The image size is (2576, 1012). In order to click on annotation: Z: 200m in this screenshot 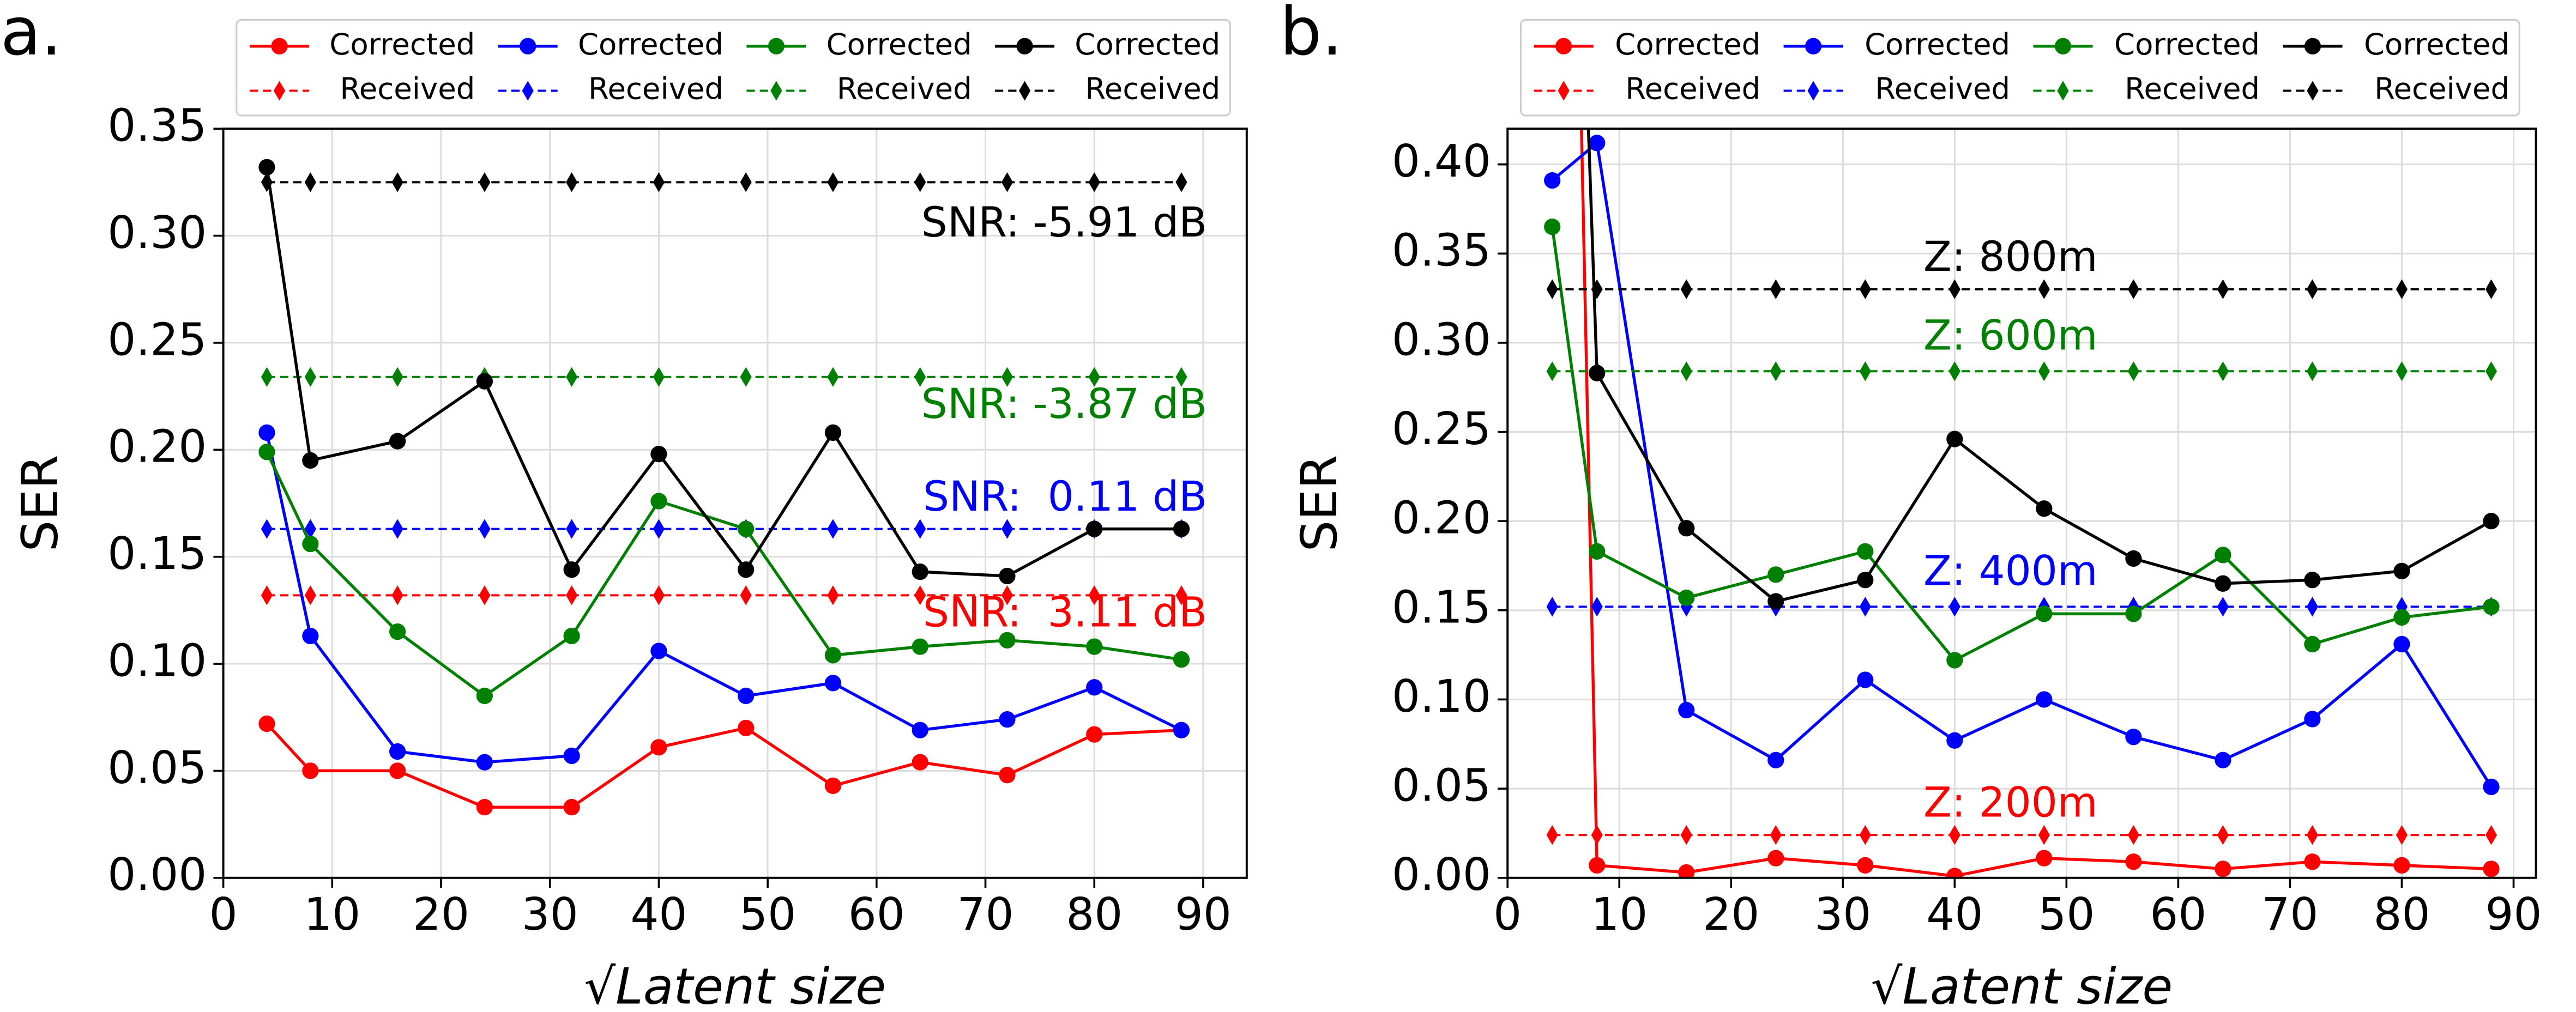, I will do `click(2011, 803)`.